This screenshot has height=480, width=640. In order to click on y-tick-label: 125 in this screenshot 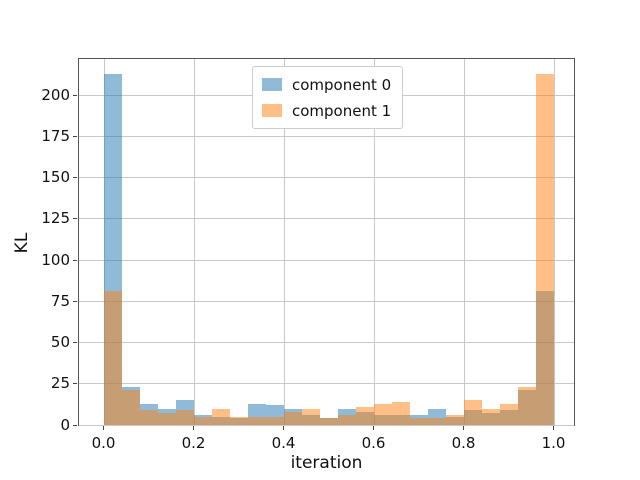, I will do `click(55, 218)`.